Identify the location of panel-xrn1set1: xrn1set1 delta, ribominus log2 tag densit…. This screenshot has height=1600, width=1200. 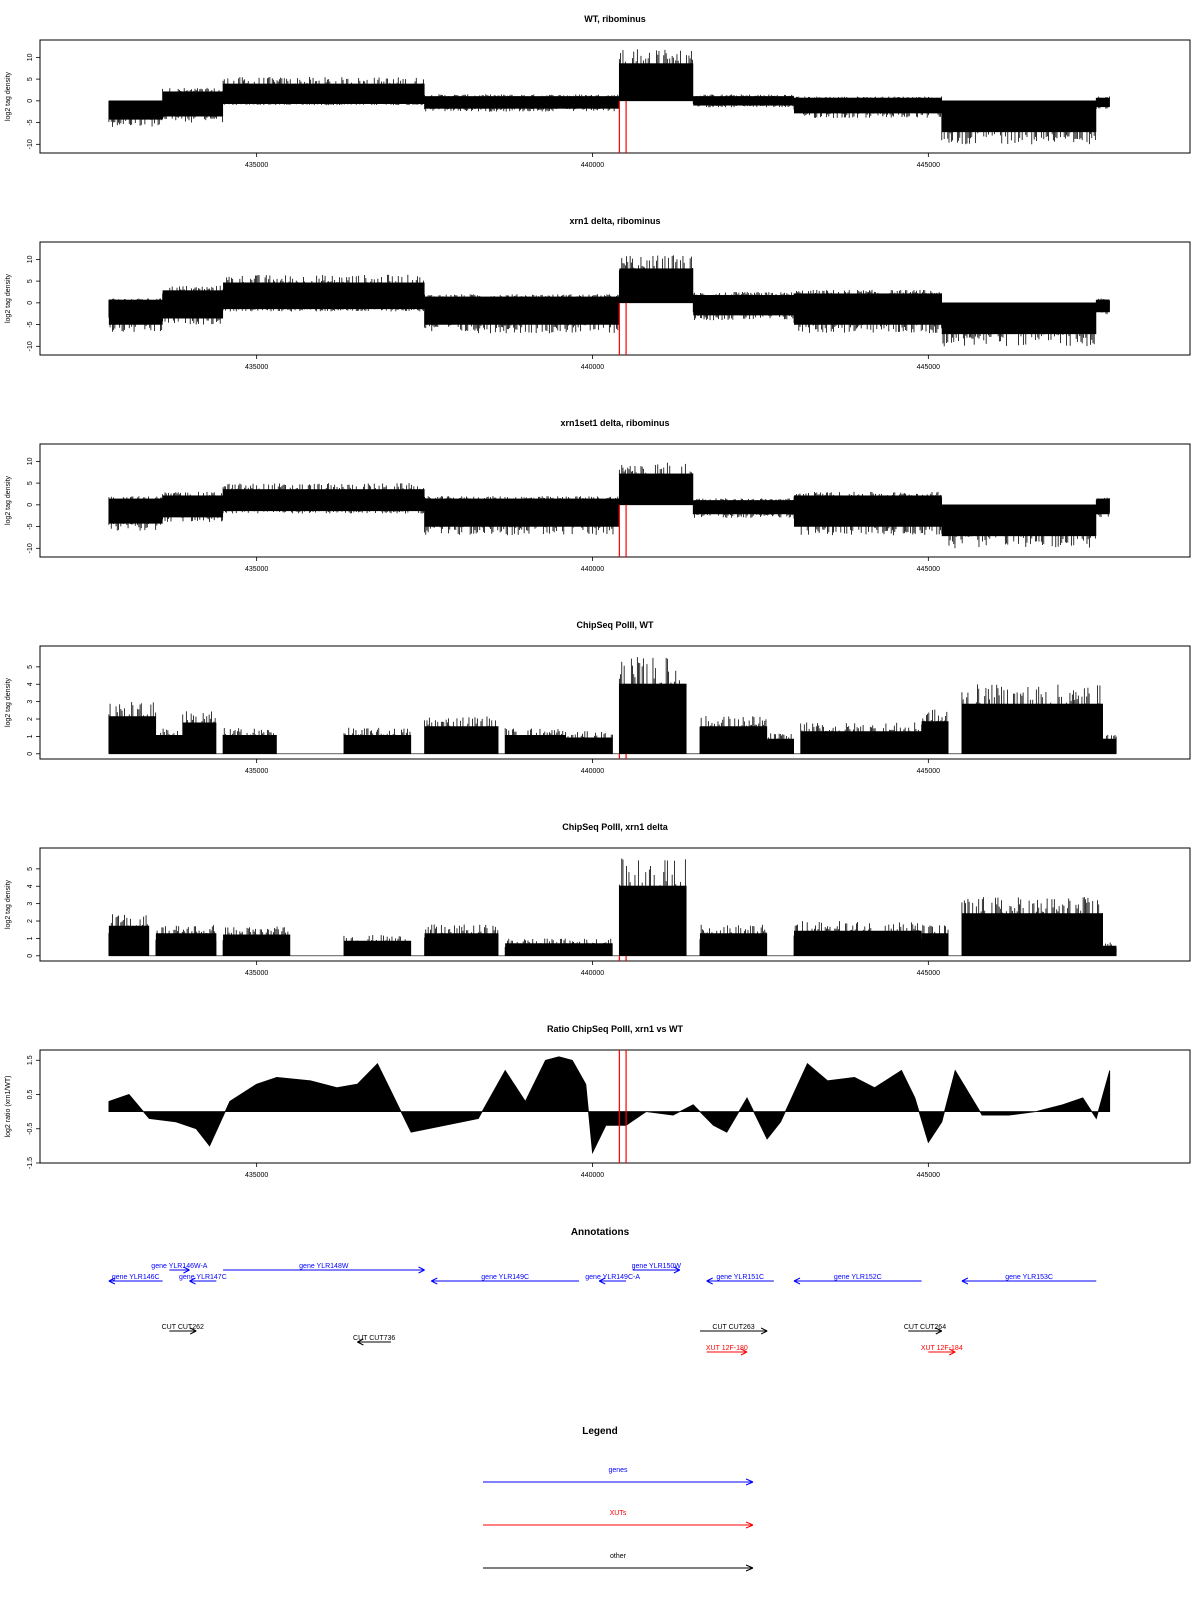
(598, 495).